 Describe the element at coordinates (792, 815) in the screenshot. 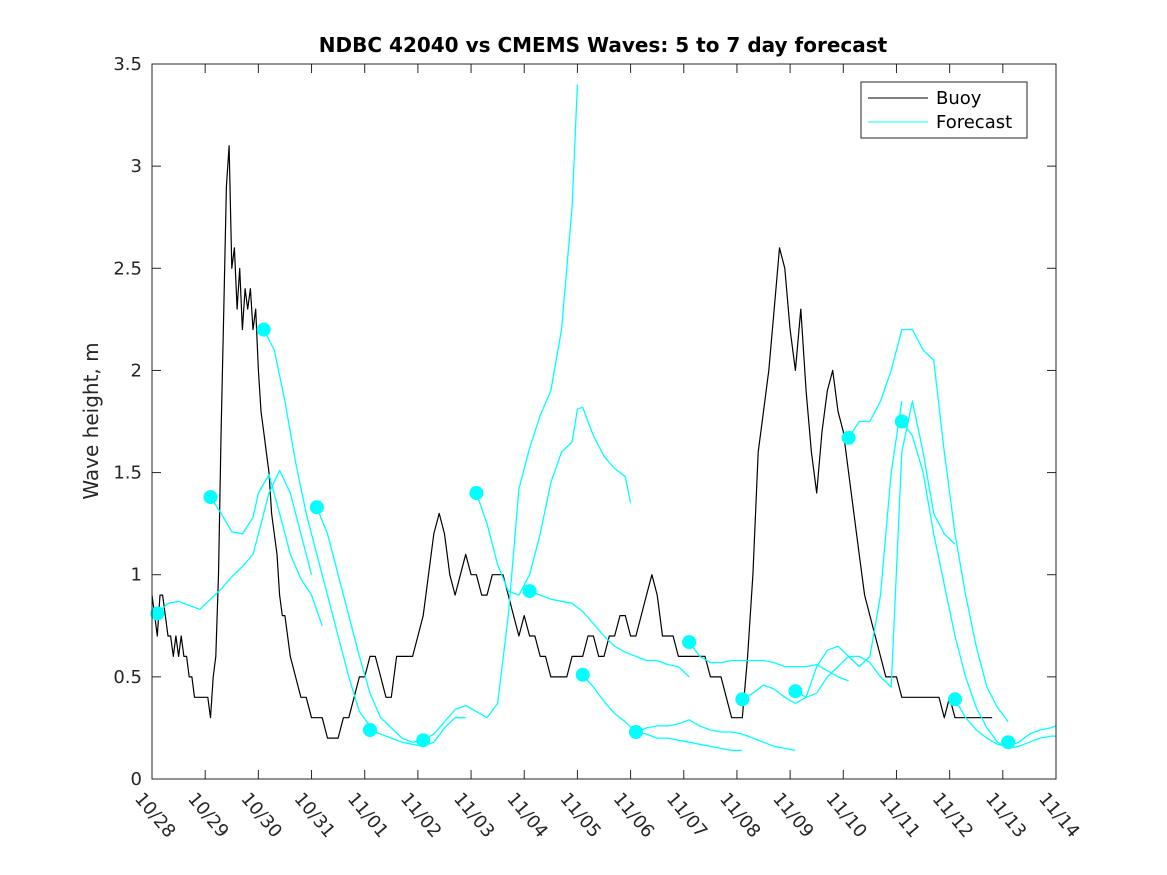

I see `x-tick-label: 11/09` at that location.